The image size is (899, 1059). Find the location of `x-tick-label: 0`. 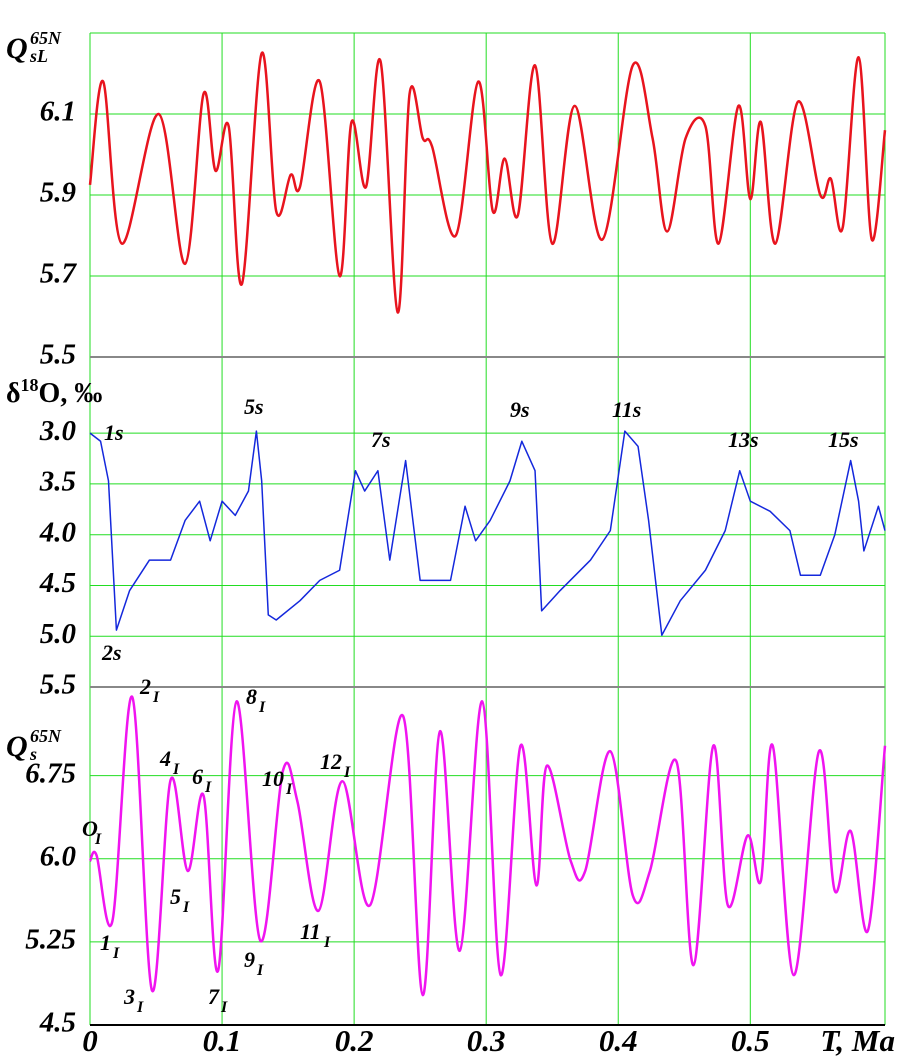

x-tick-label: 0 is located at coordinates (90, 1040).